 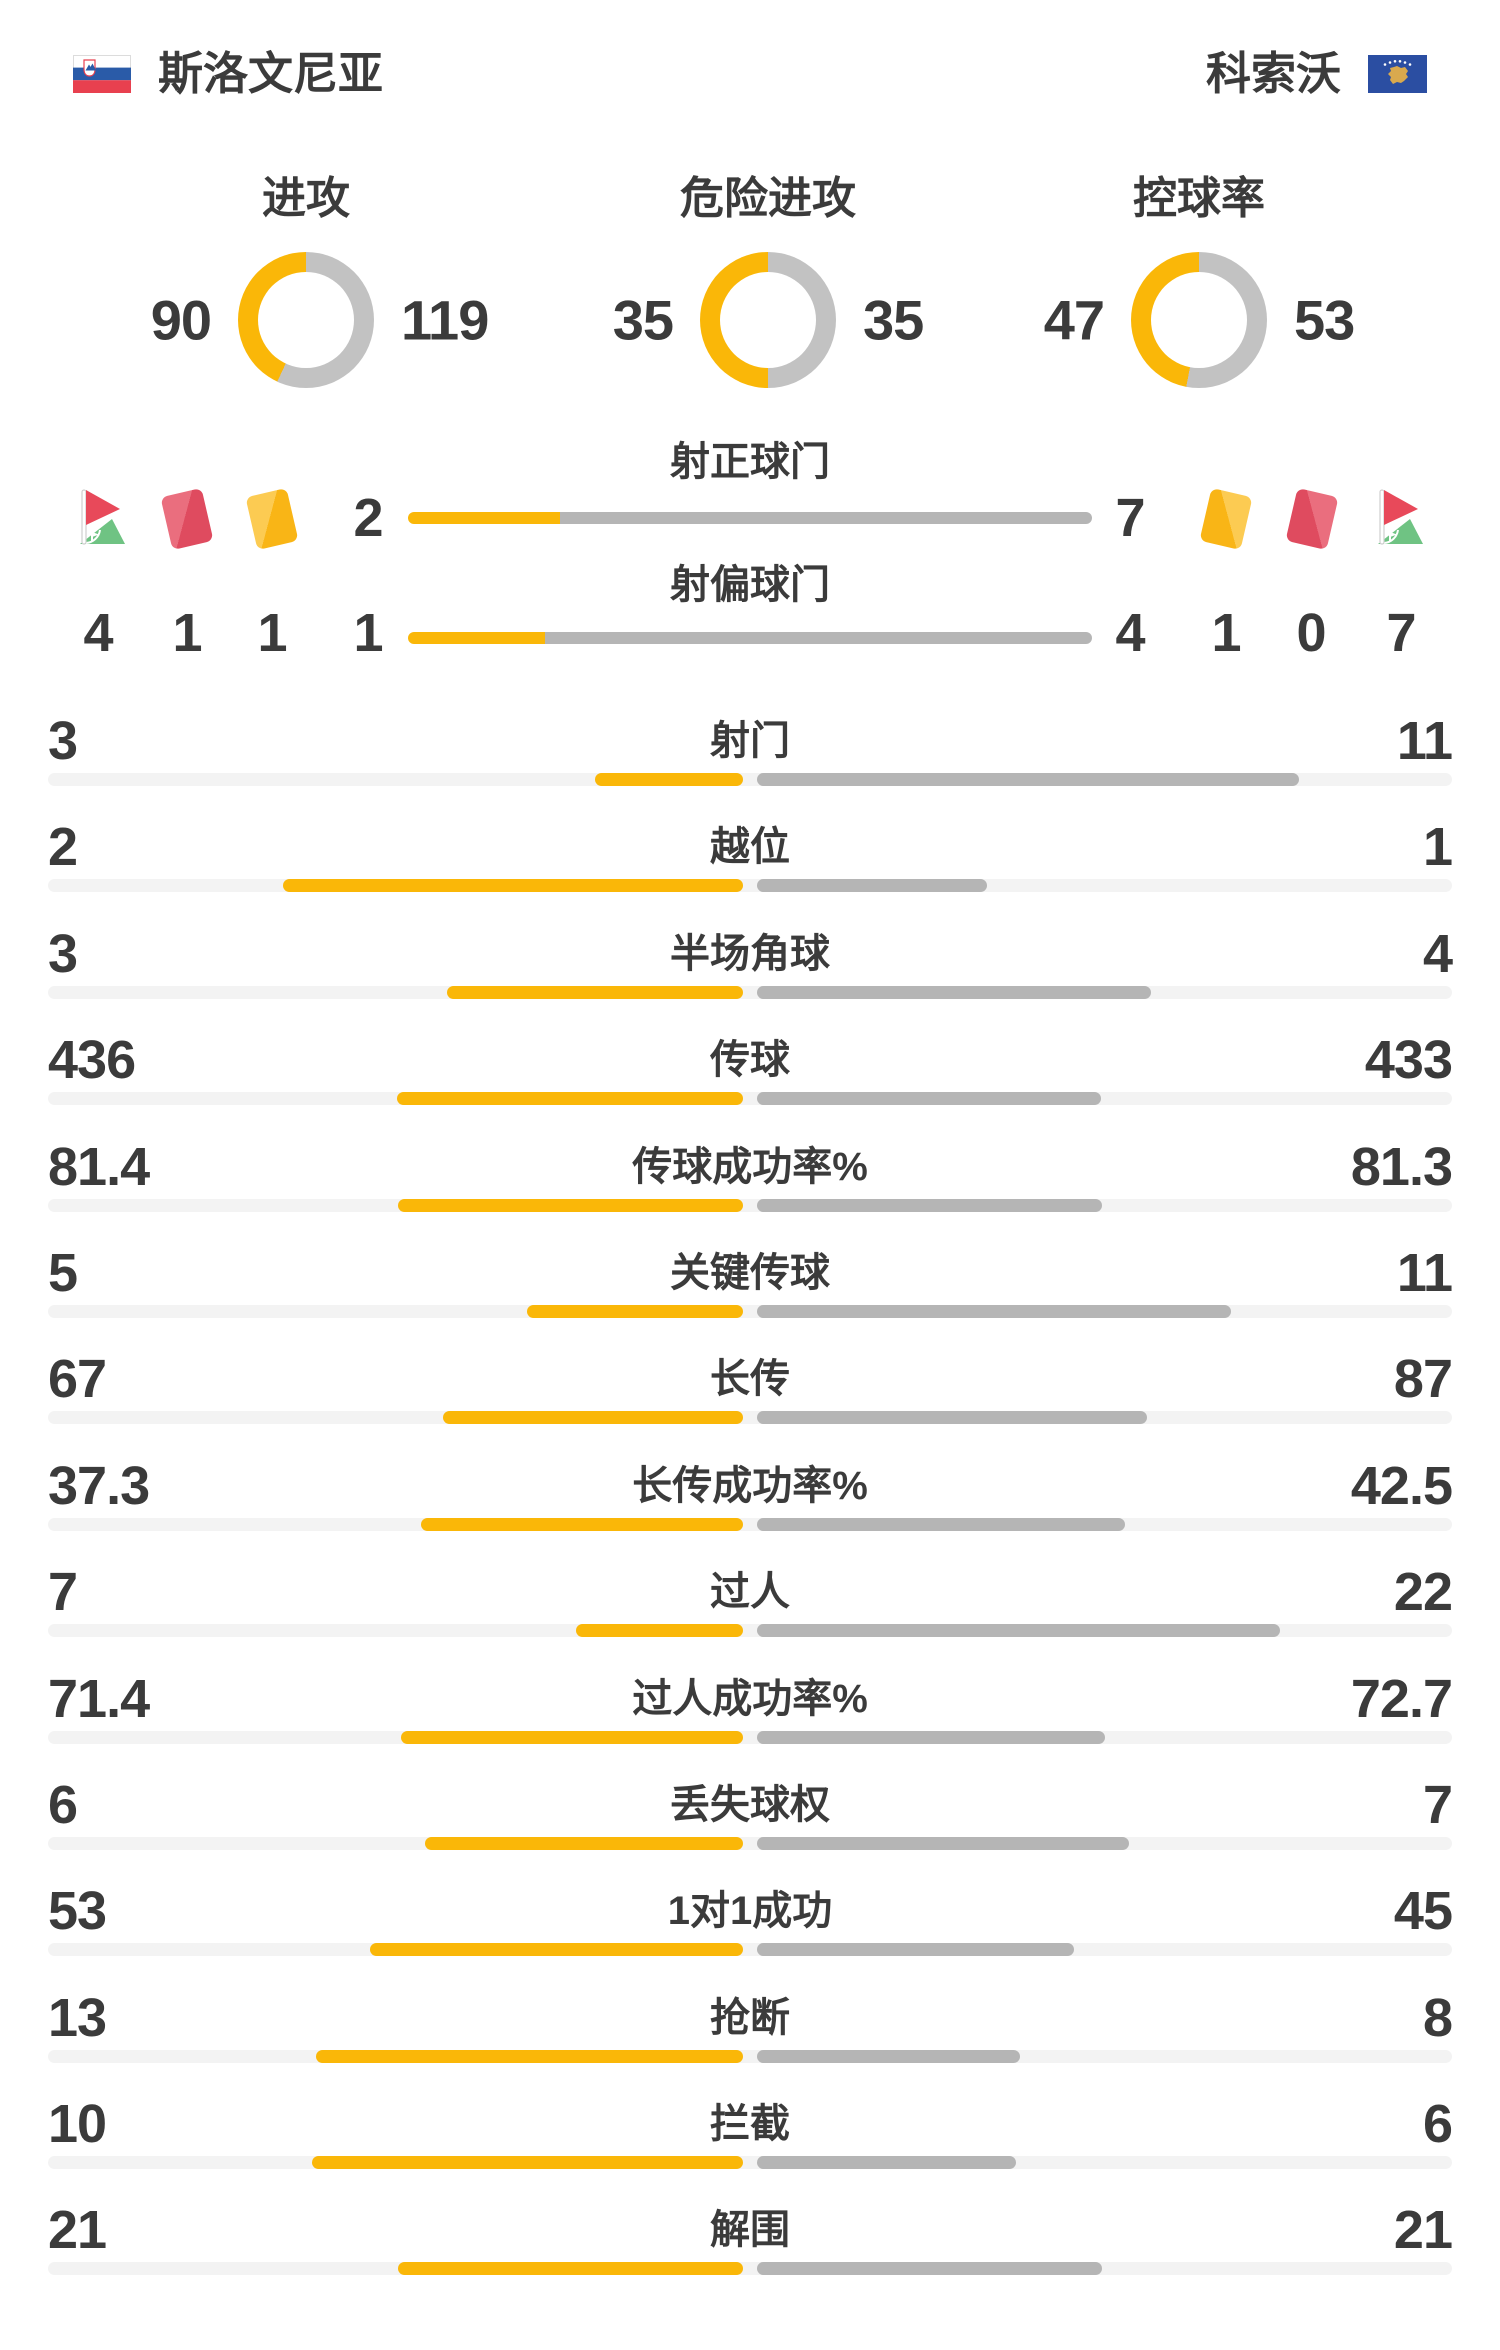 What do you see at coordinates (1226, 519) in the screenshot?
I see `yellow-card-icon` at bounding box center [1226, 519].